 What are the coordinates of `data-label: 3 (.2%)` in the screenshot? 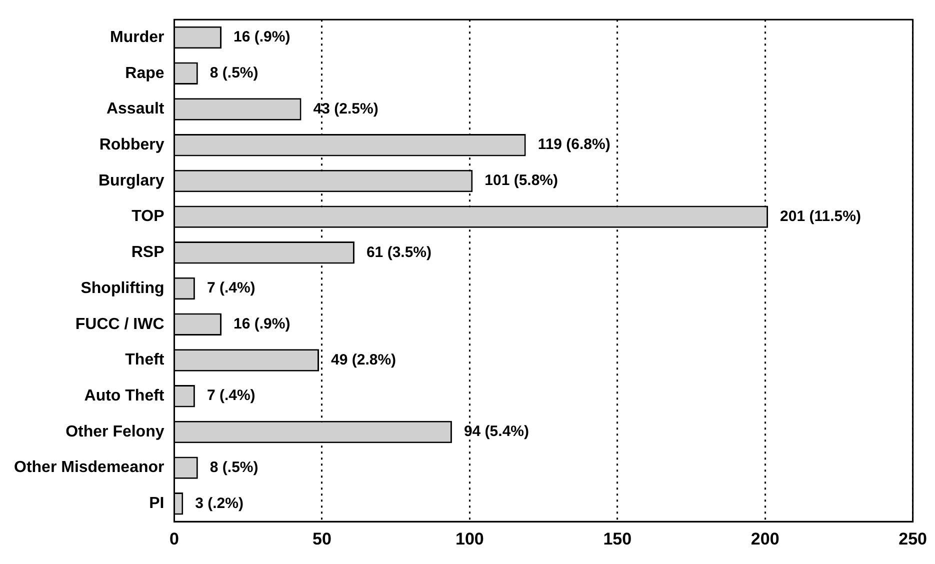 It's located at (219, 503).